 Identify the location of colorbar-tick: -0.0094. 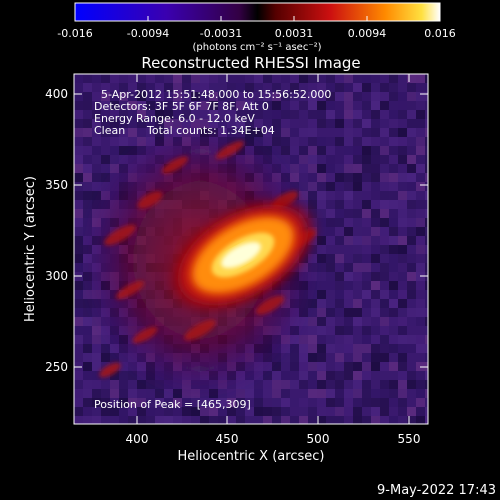
(148, 33).